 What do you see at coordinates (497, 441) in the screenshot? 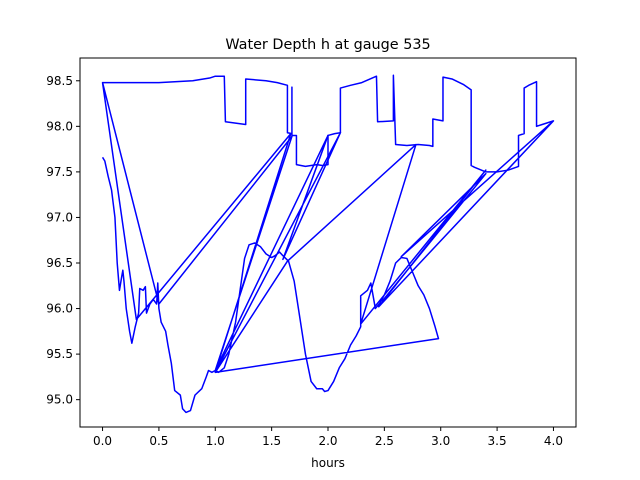
I see `x-tick-label: 3.5` at bounding box center [497, 441].